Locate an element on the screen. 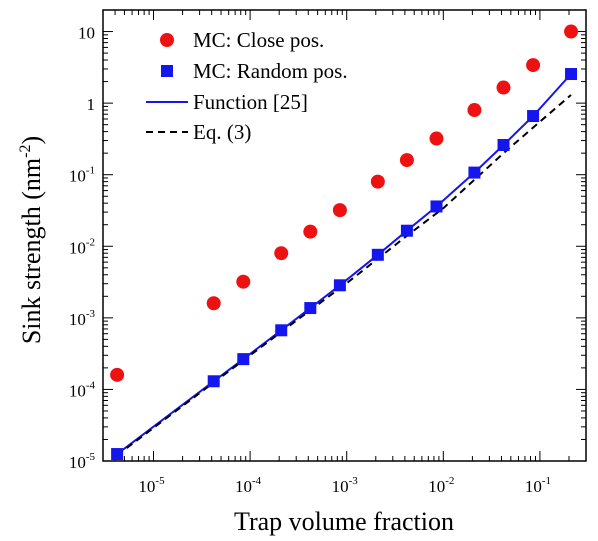 Image resolution: width=598 pixels, height=541 pixels. legend-entry: Function [25] is located at coordinates (227, 102).